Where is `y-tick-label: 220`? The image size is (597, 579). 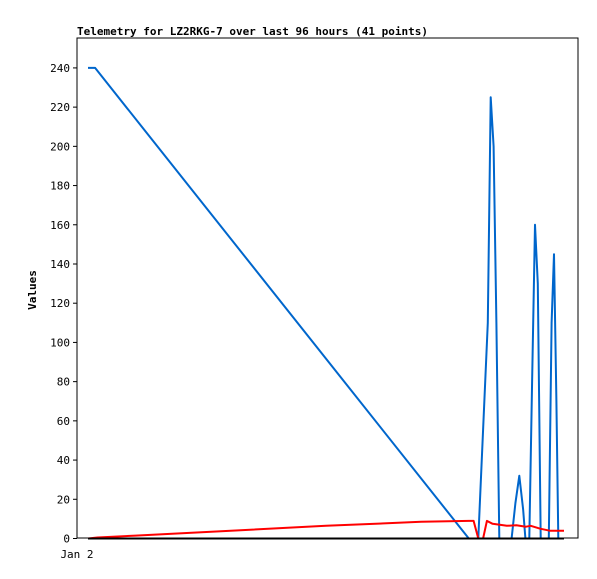
y-tick-label: 220 is located at coordinates (60, 107).